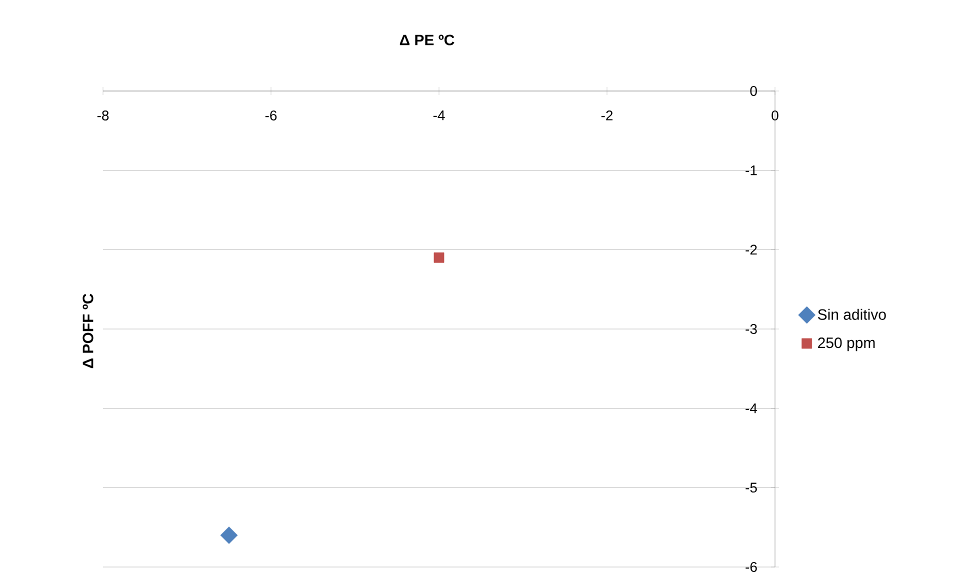 The image size is (957, 581). Describe the element at coordinates (775, 115) in the screenshot. I see `x-tick-label: 0` at that location.